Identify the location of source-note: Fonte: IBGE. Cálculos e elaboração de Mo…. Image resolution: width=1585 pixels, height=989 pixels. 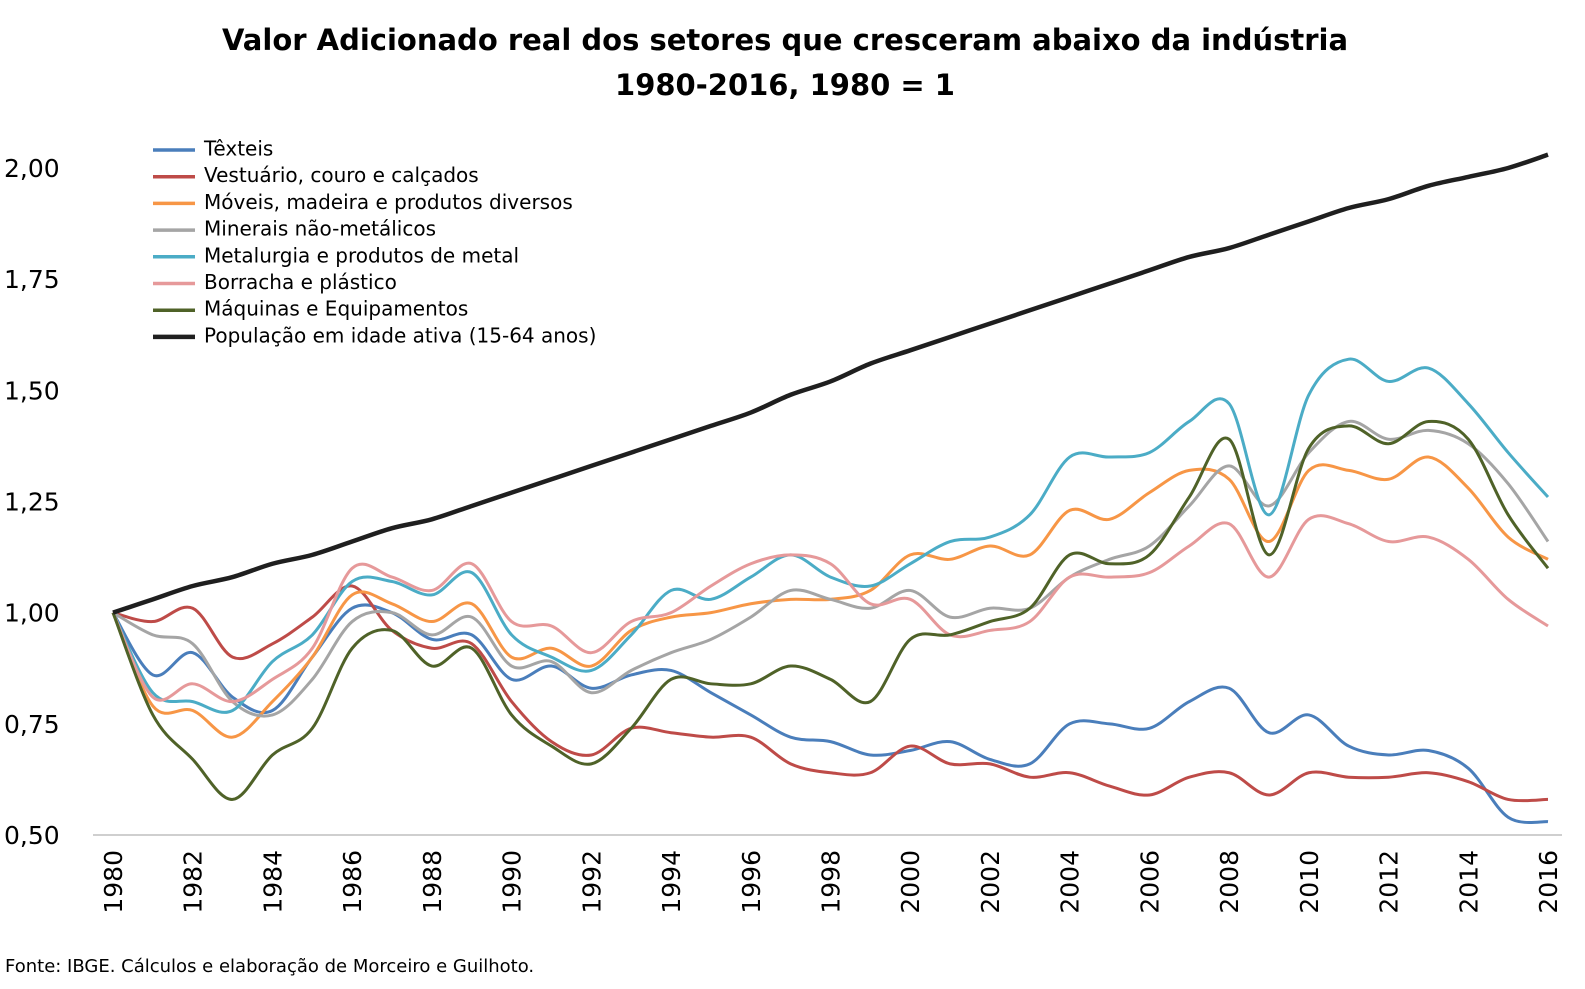
(269, 966).